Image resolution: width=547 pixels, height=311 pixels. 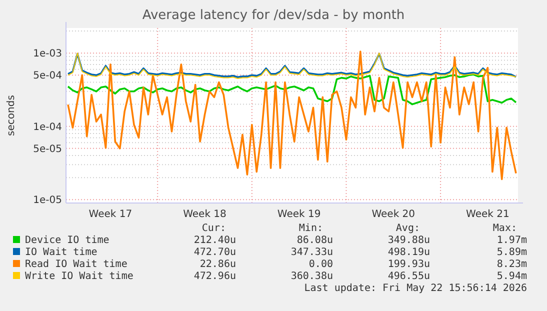 What do you see at coordinates (394, 214) in the screenshot?
I see `x-tick-label: Week 20` at bounding box center [394, 214].